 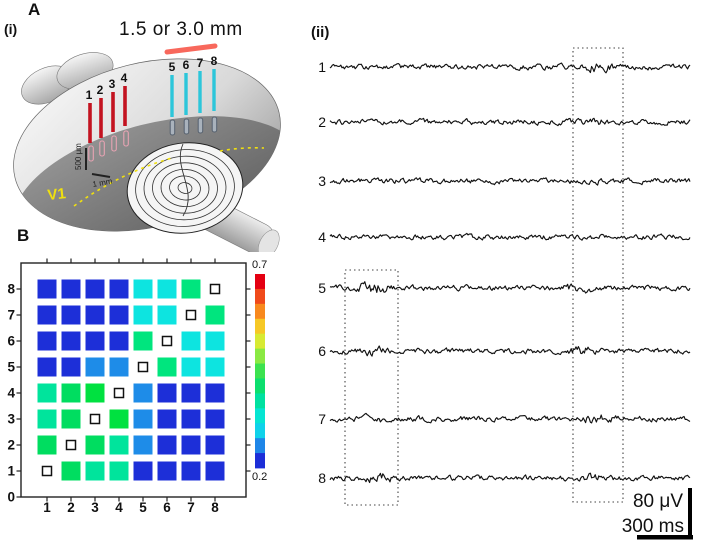 What do you see at coordinates (320, 32) in the screenshot?
I see `panel-a-sub-ii-label: (ii)` at bounding box center [320, 32].